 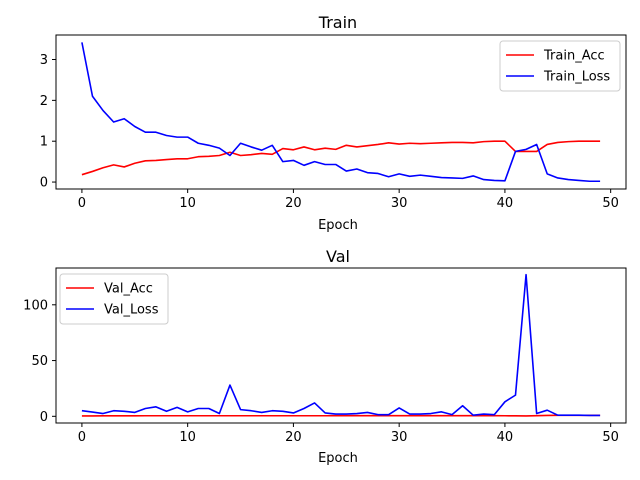 What do you see at coordinates (337, 22) in the screenshot?
I see `train-title: Train` at bounding box center [337, 22].